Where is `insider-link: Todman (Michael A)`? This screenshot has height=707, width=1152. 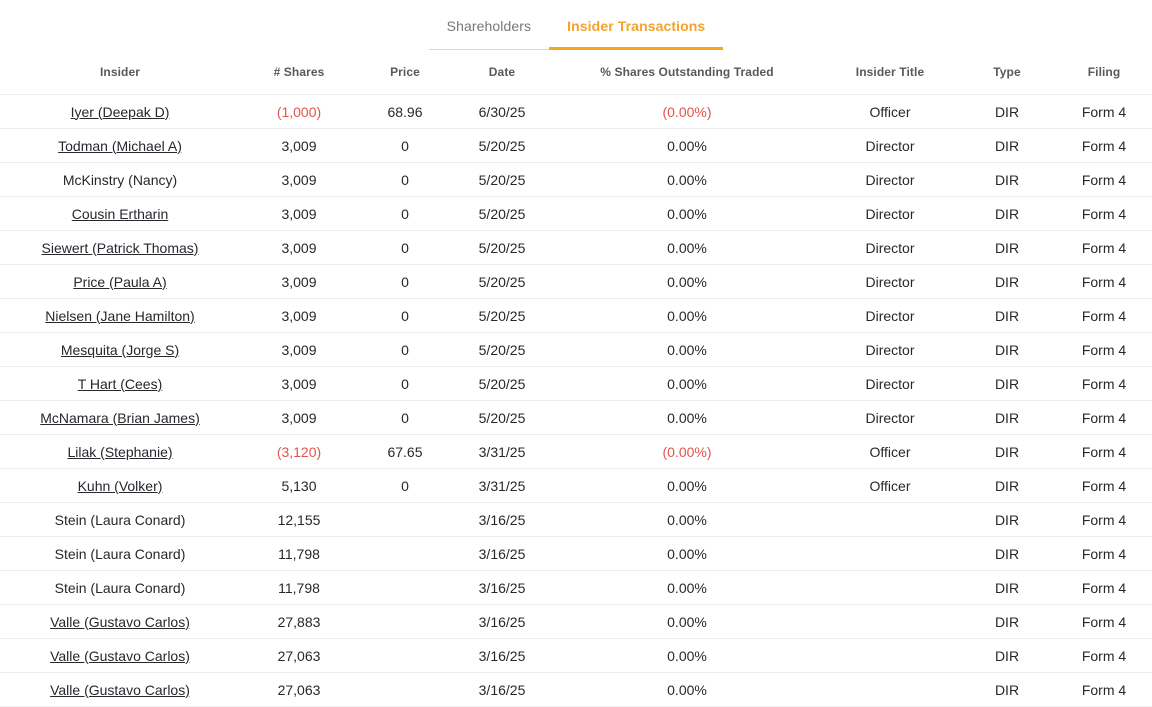
insider-link: Todman (Michael A) is located at coordinates (120, 145).